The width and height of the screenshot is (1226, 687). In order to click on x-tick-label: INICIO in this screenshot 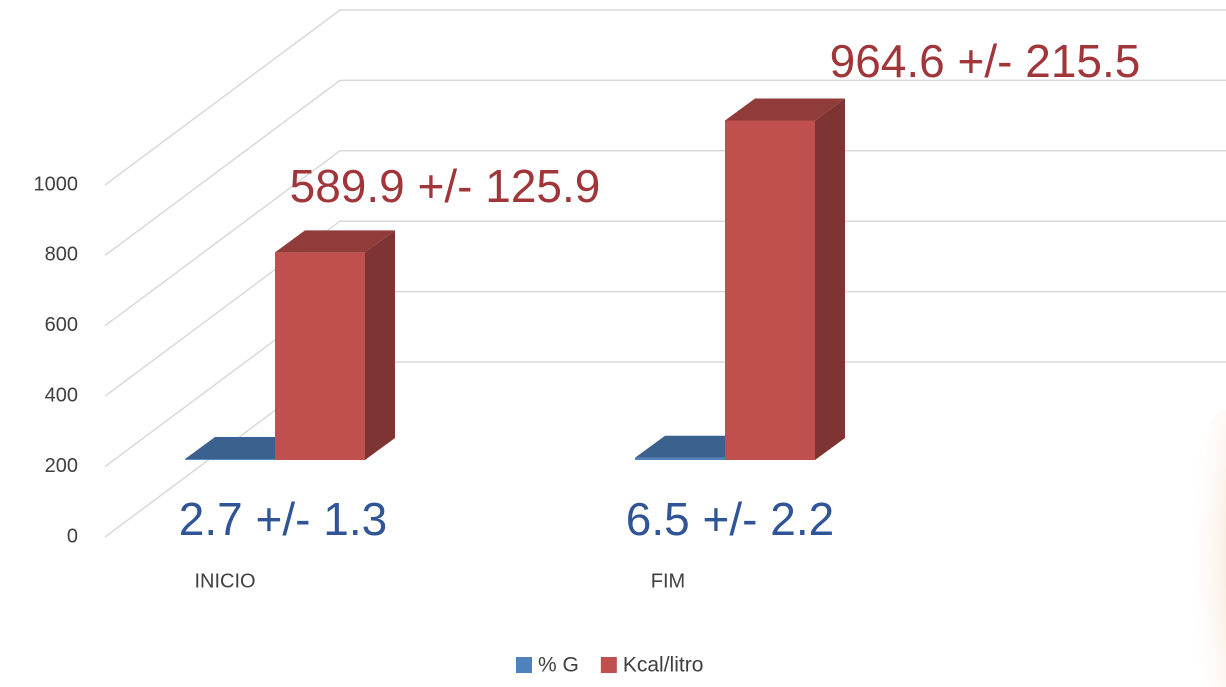, I will do `click(224, 581)`.